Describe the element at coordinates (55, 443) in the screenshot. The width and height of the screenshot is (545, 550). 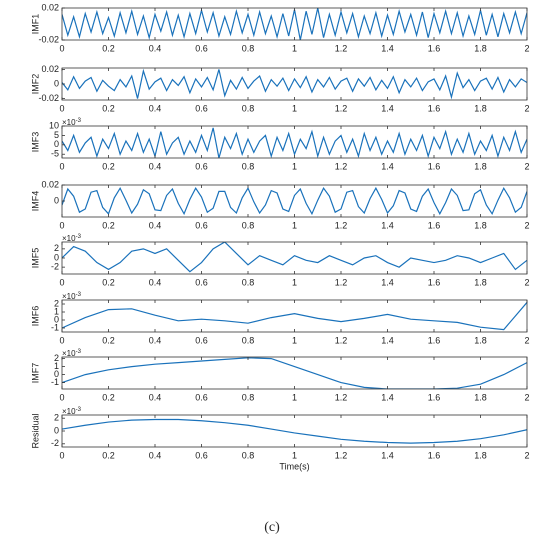
I see `y-tick-label: -2` at that location.